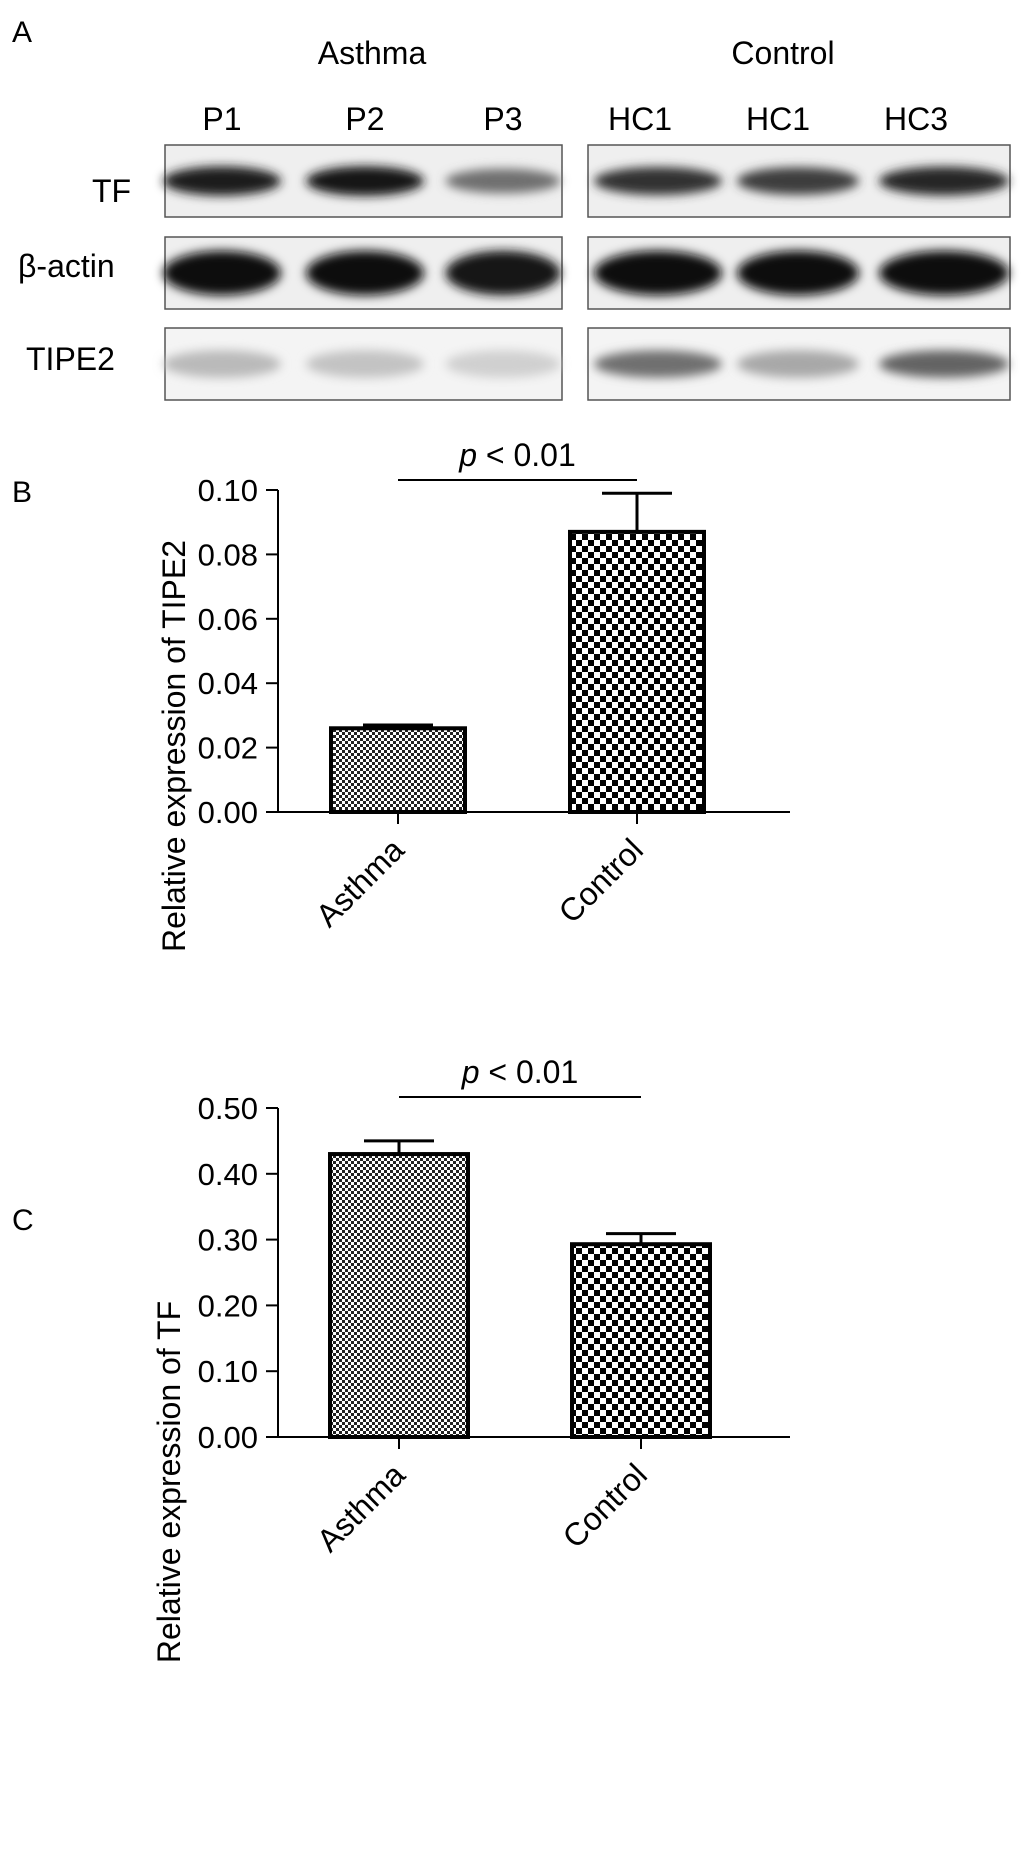  What do you see at coordinates (228, 1174) in the screenshot?
I see `y-tick-label: 0.40` at bounding box center [228, 1174].